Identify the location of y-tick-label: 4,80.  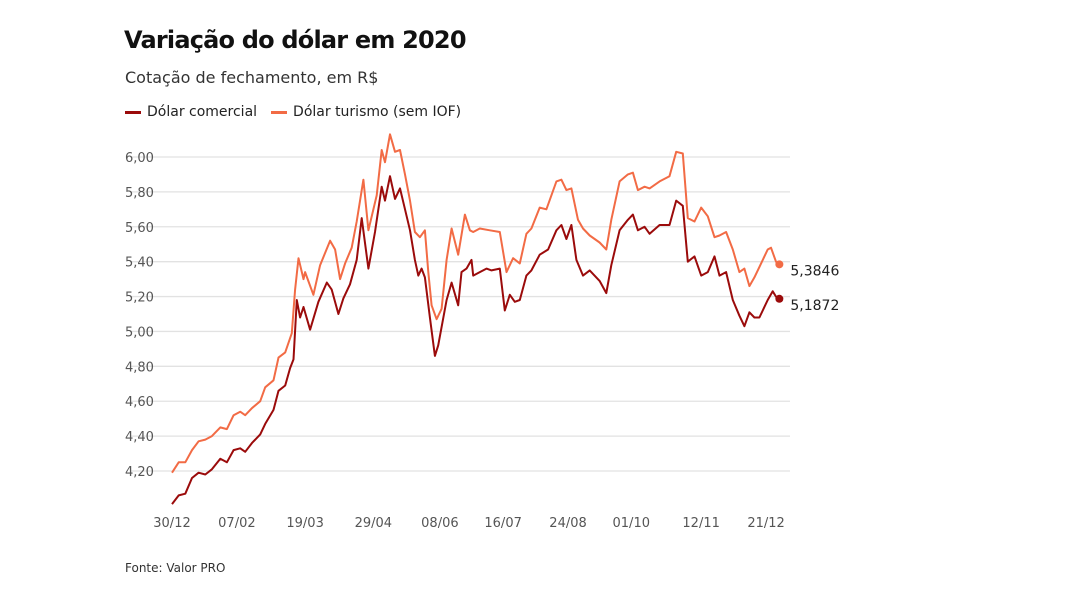
(139, 367).